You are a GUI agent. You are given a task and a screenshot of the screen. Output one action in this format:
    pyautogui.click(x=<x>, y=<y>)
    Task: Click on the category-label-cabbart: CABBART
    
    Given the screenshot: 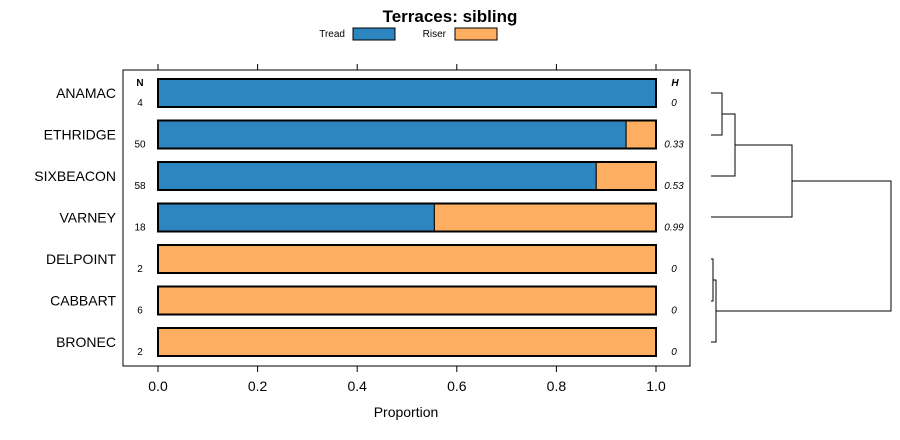 What is the action you would take?
    pyautogui.click(x=83, y=301)
    